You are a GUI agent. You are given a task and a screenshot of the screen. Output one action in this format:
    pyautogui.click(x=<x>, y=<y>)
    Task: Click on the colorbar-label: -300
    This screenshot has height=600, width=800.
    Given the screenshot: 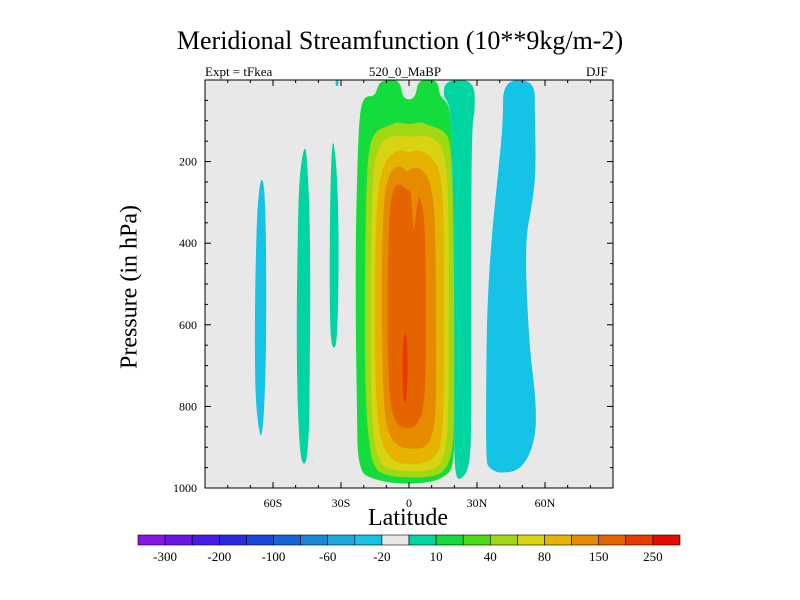 What is the action you would take?
    pyautogui.click(x=165, y=556)
    